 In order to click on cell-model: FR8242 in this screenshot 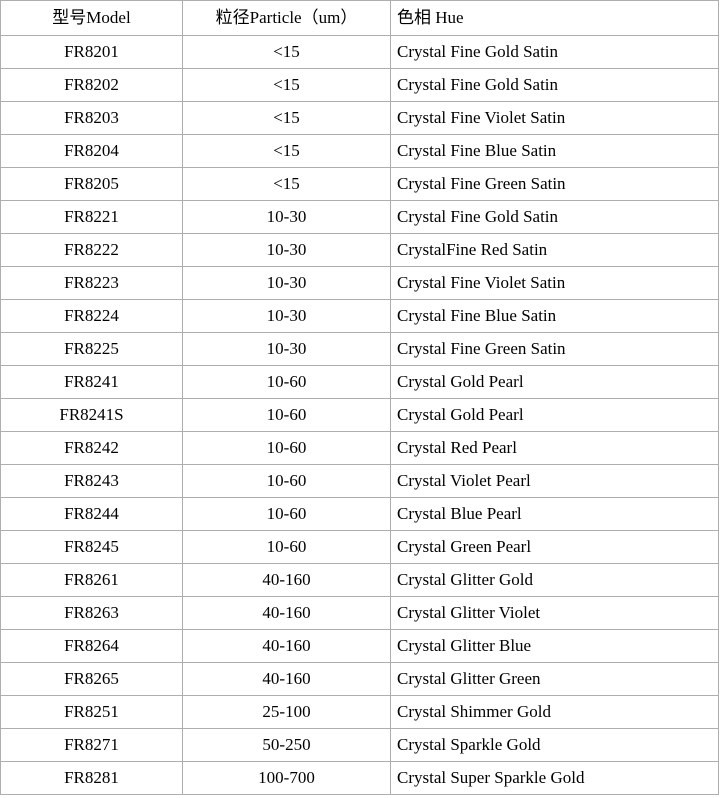, I will do `click(91, 448)`.